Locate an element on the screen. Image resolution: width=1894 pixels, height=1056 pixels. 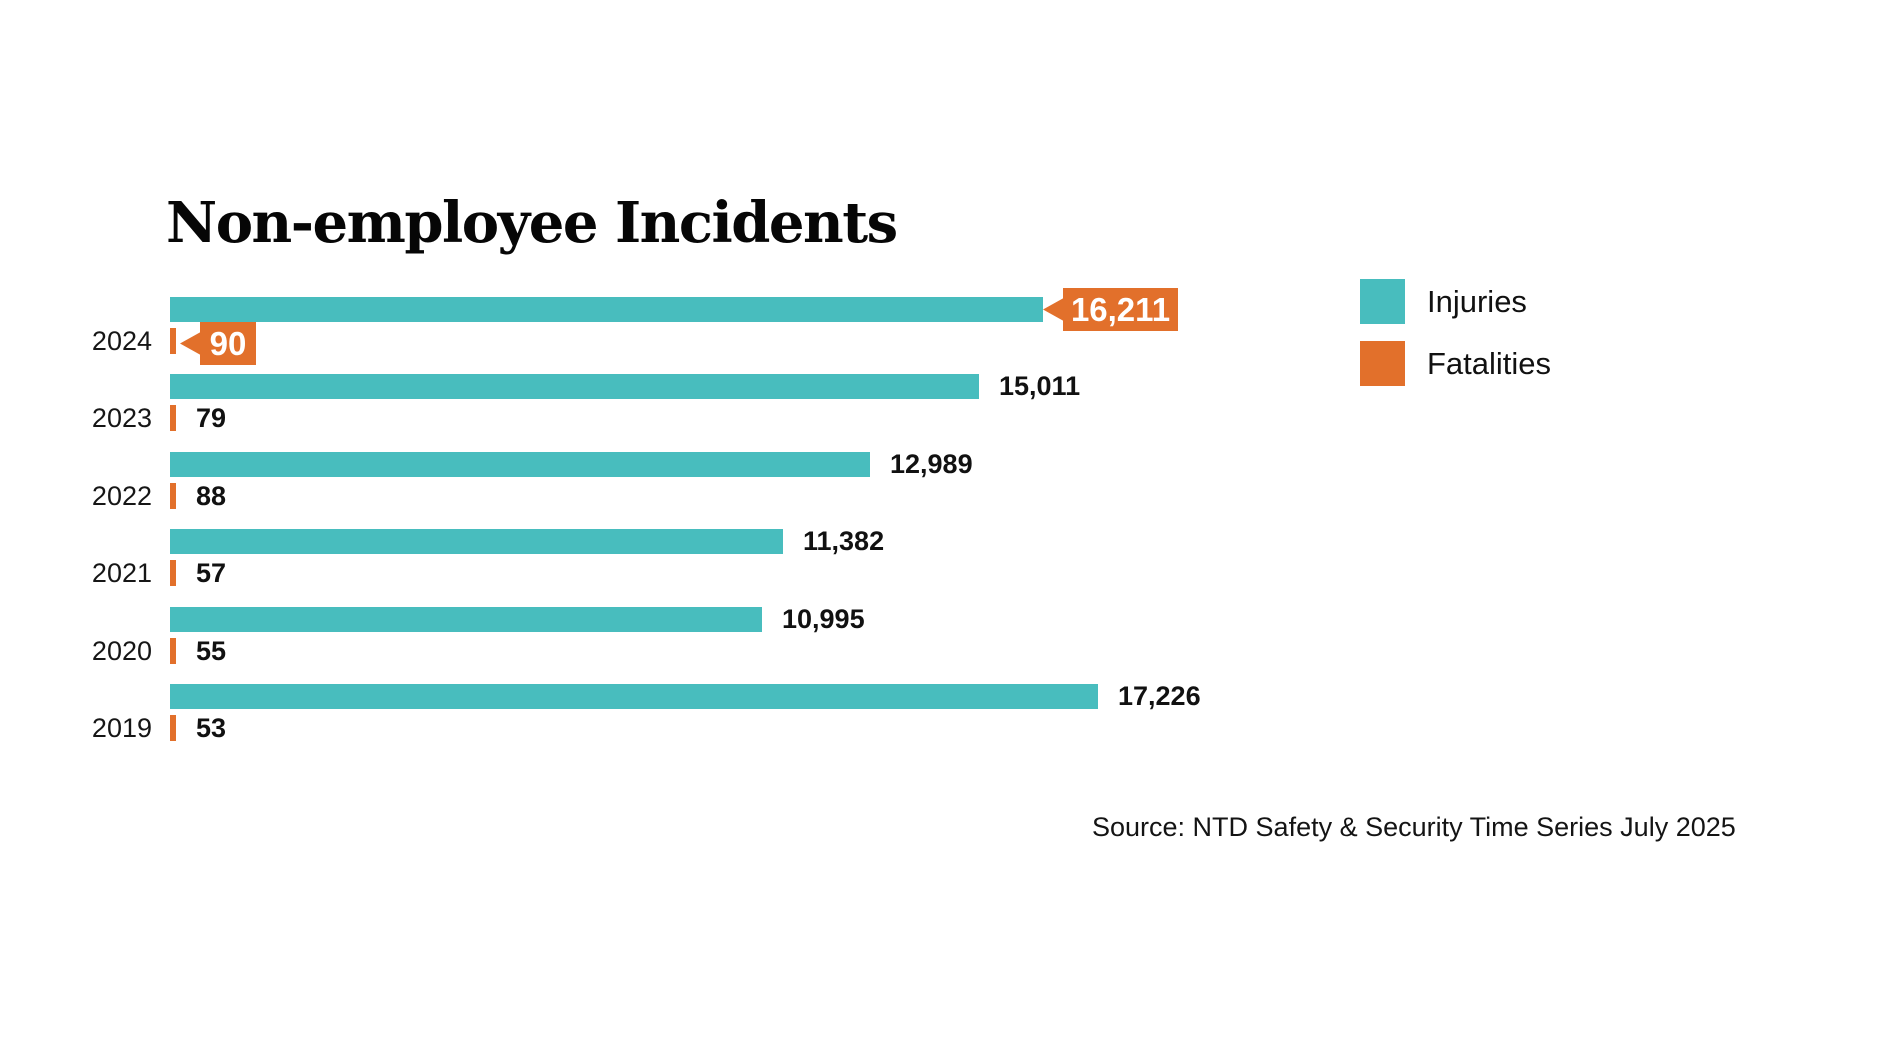
fatalities-value-label: 55 is located at coordinates (211, 651).